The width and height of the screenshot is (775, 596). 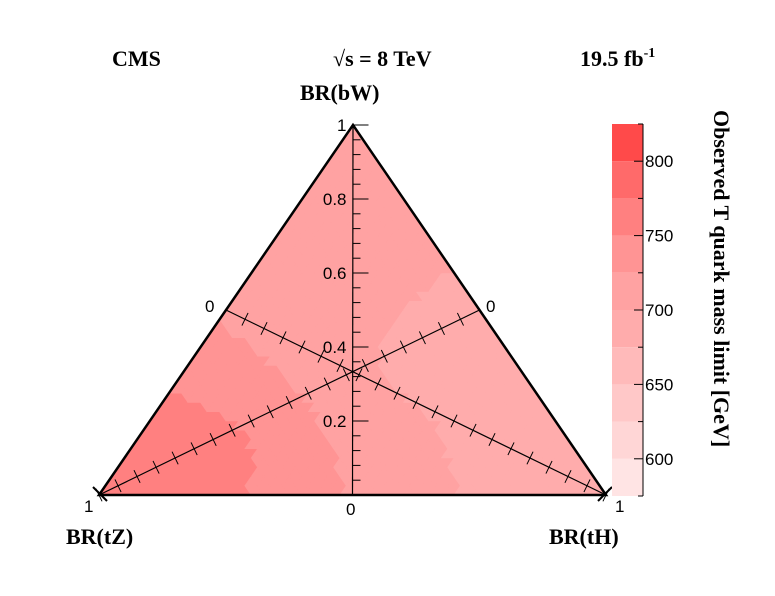 I want to click on corner-label-tz: BR(tZ), so click(x=99, y=536).